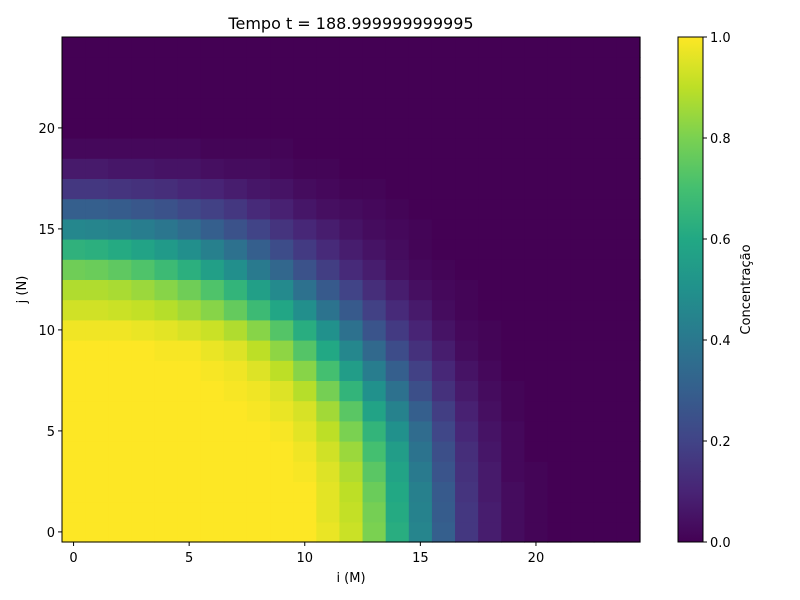 This screenshot has height=600, width=800. I want to click on colorbar, so click(690, 289).